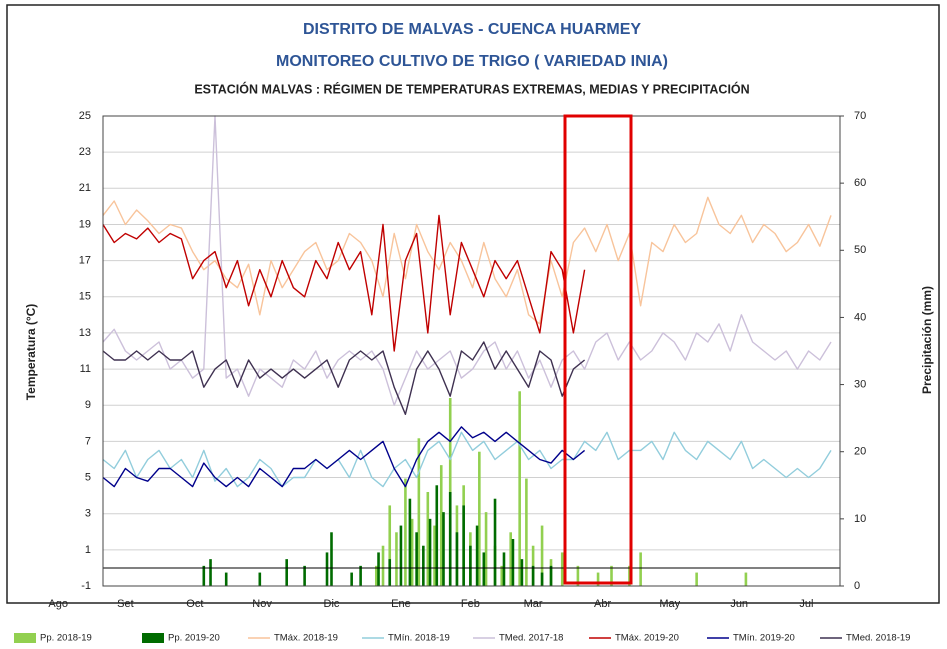  What do you see at coordinates (472, 29) in the screenshot?
I see `chart-title: DISTRITO DE MALVAS - CUENCA HUARMEY` at bounding box center [472, 29].